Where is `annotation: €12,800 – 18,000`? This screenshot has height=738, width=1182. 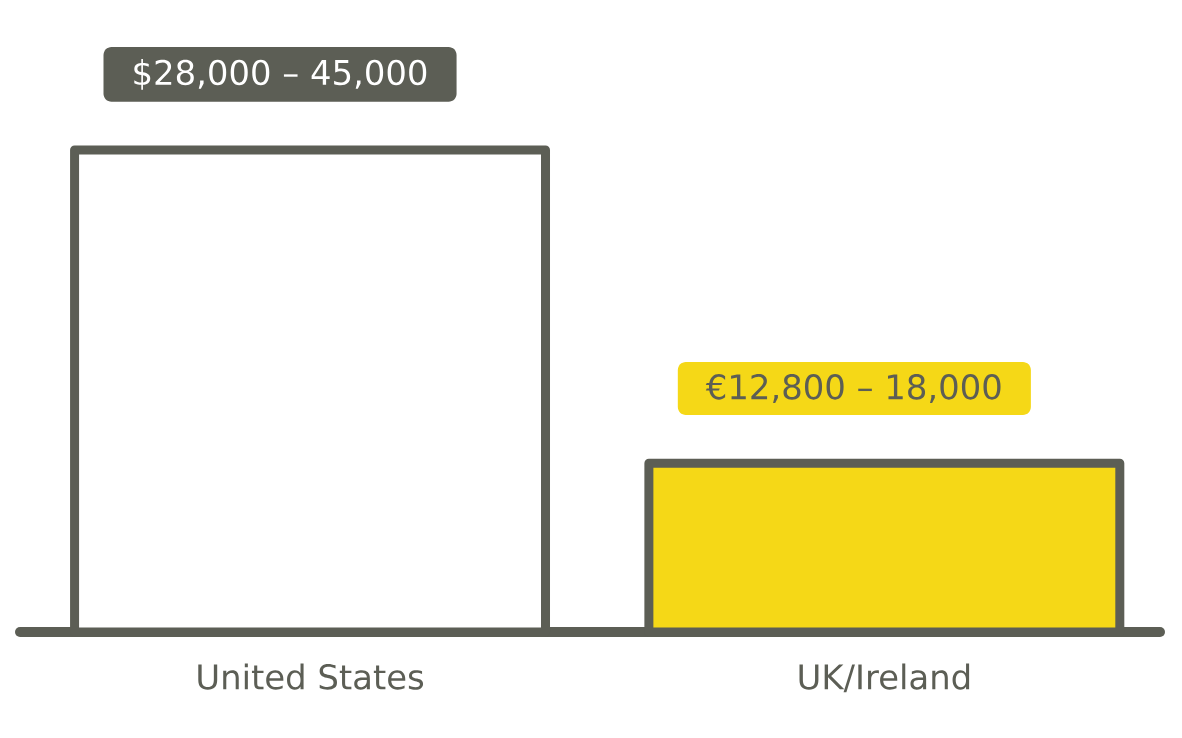 annotation: €12,800 – 18,000 is located at coordinates (853, 389).